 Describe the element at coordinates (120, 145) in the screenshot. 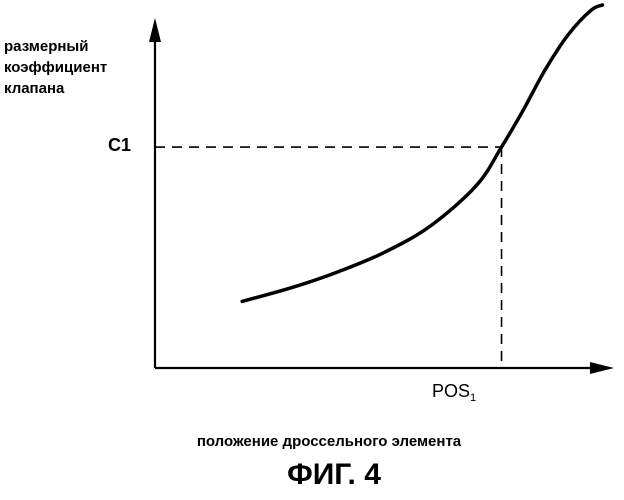

I see `c1-tick-label: C1` at that location.